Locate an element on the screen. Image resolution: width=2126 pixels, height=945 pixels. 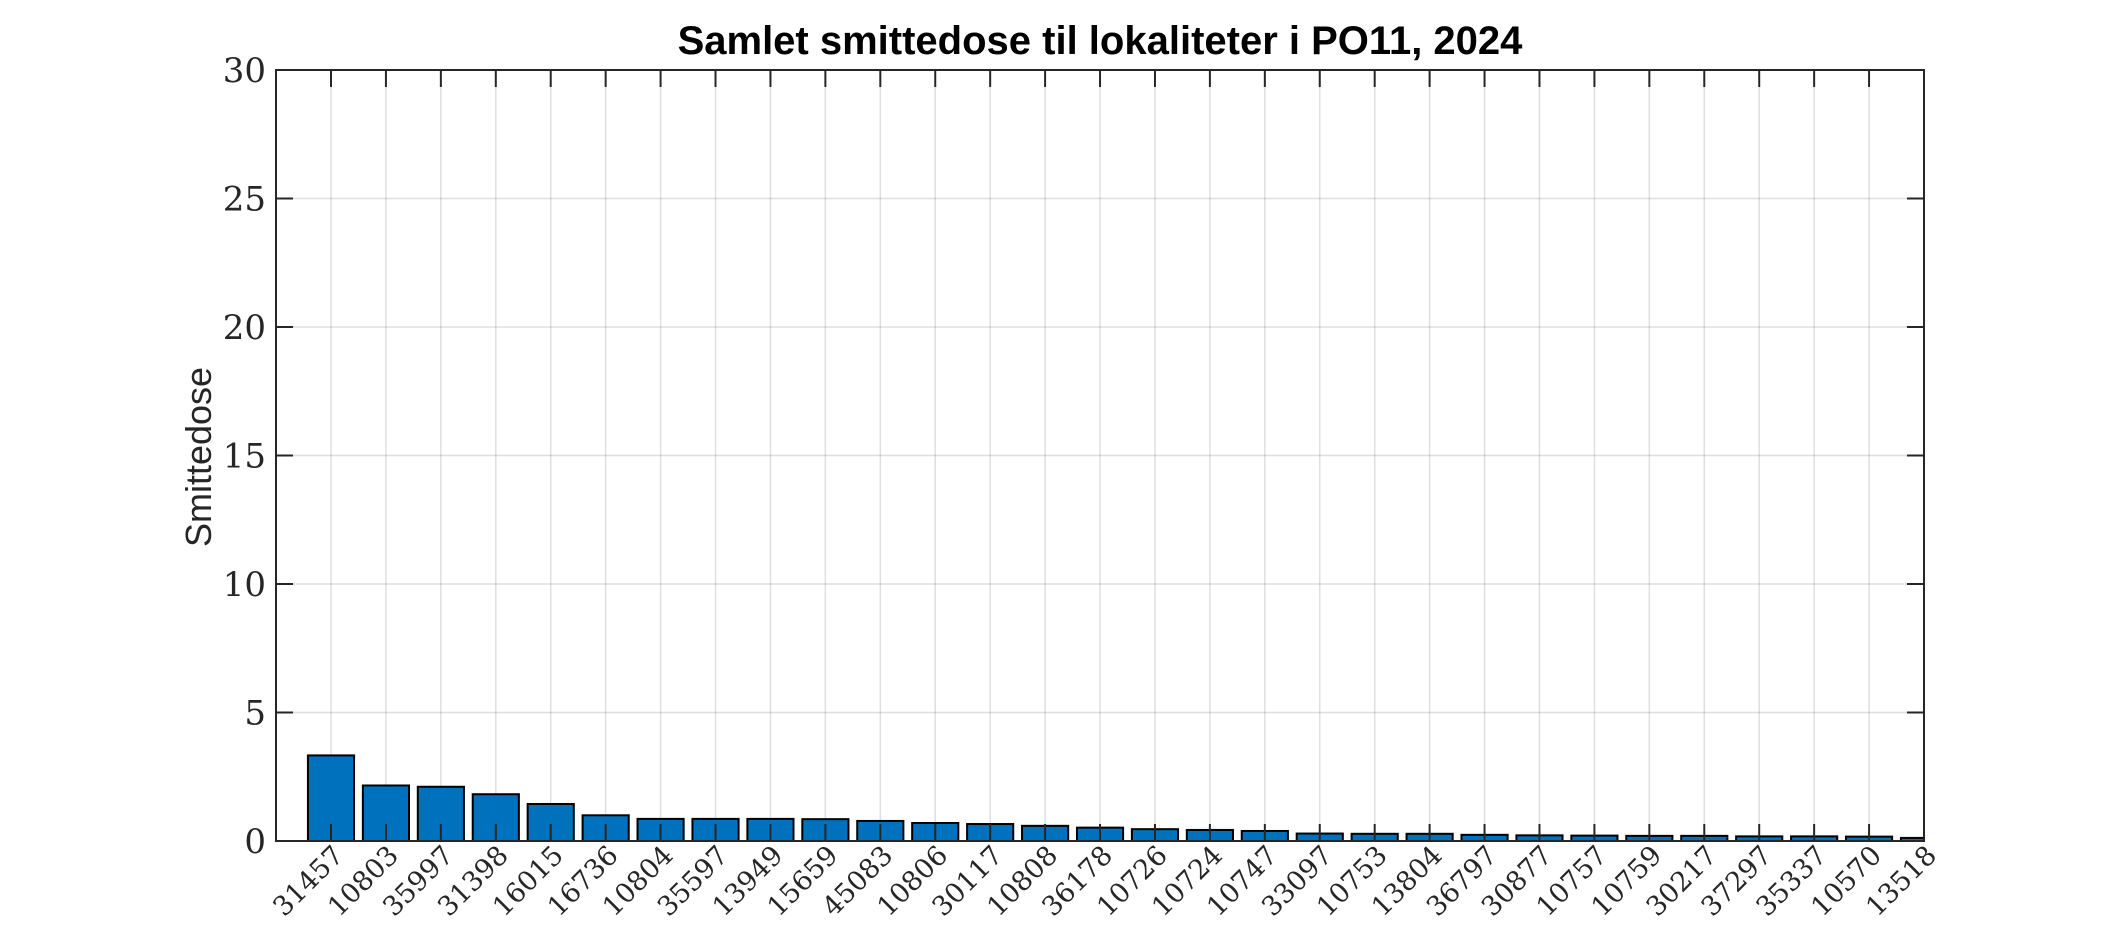
y-tick-label: 30 is located at coordinates (244, 71).